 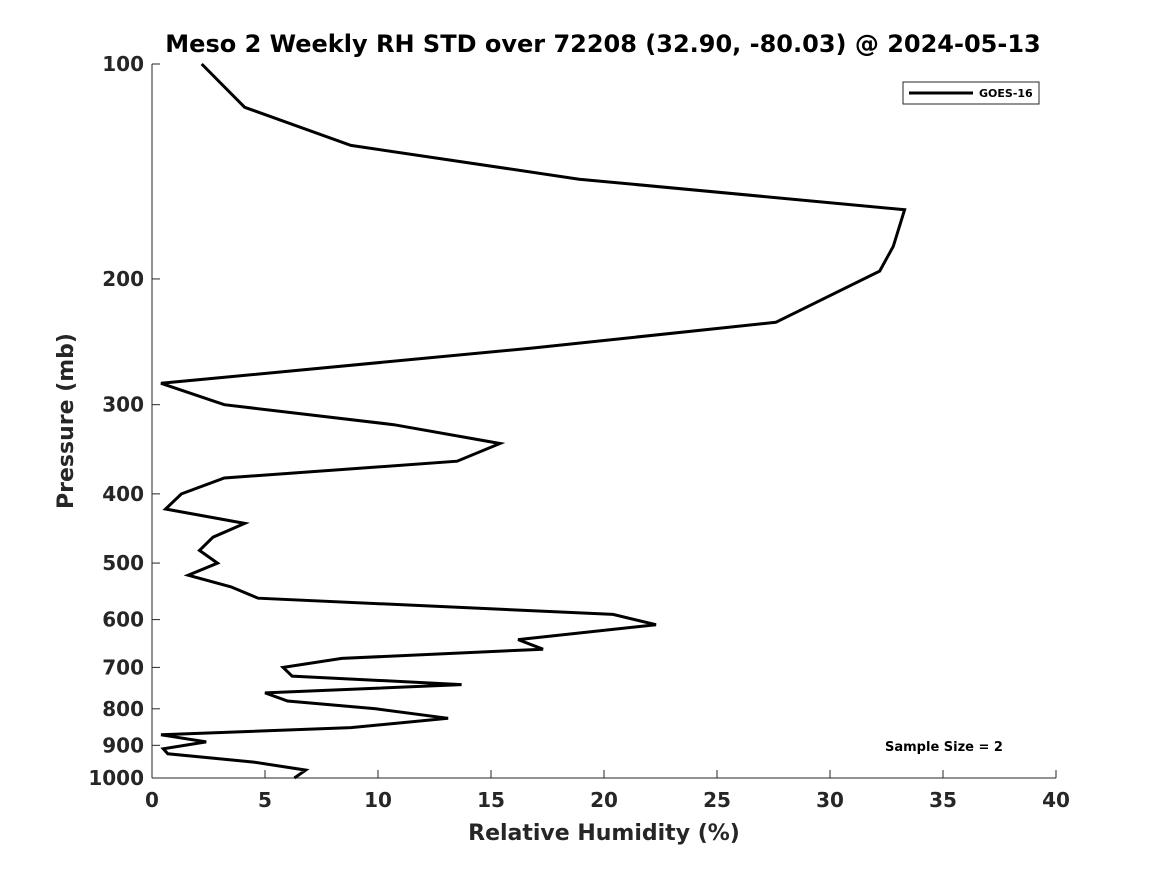 What do you see at coordinates (123, 494) in the screenshot?
I see `y-tick-label: 400` at bounding box center [123, 494].